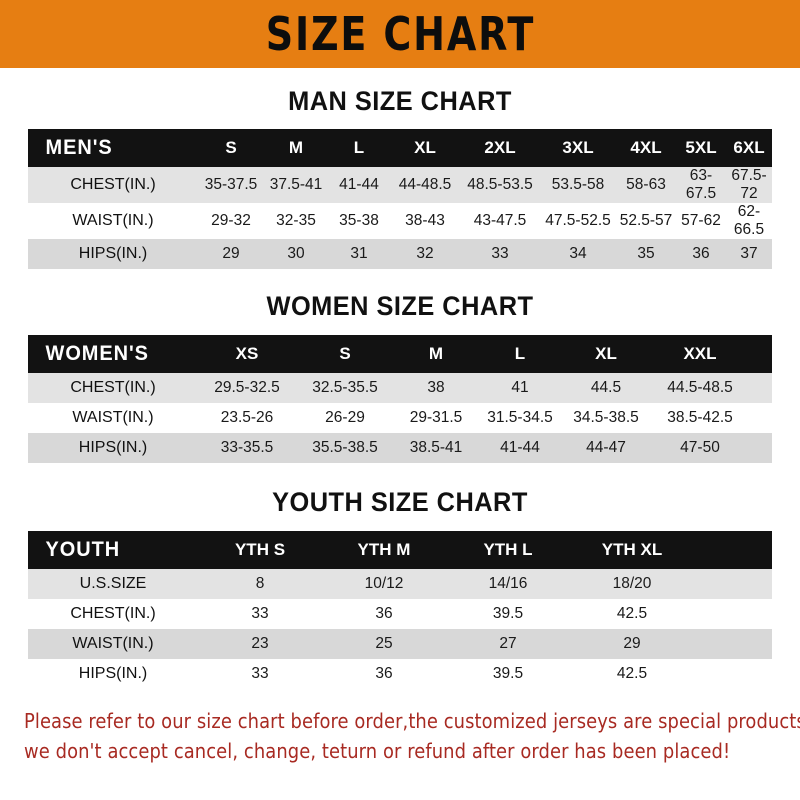  Describe the element at coordinates (400, 148) in the screenshot. I see `man-table-header-row: MEN'S S M L XL 2XL 3XL 4XL 5XL 6XL` at that location.